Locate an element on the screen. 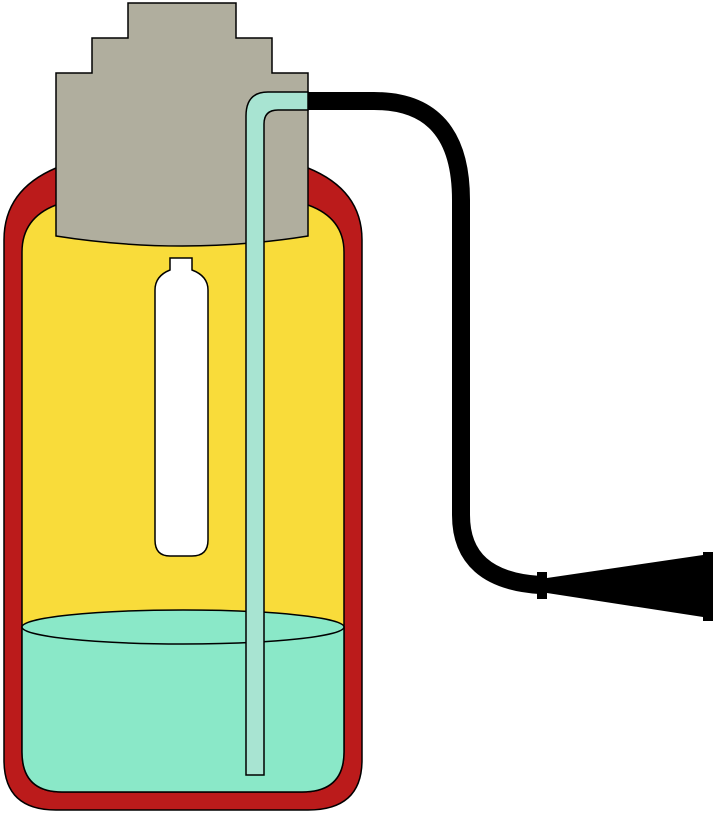 Image resolution: width=714 pixels, height=813 pixels. inner-vial is located at coordinates (181, 407).